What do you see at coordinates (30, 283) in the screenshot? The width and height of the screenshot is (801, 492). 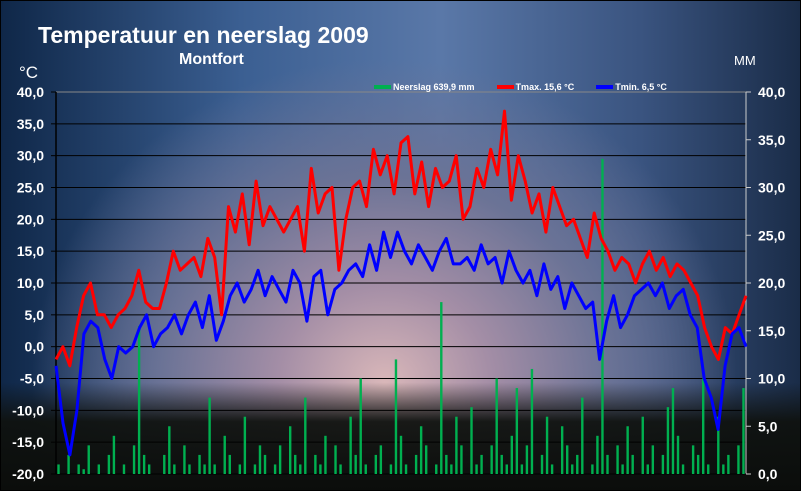 I see `left-tick-label: 10,0` at bounding box center [30, 283].